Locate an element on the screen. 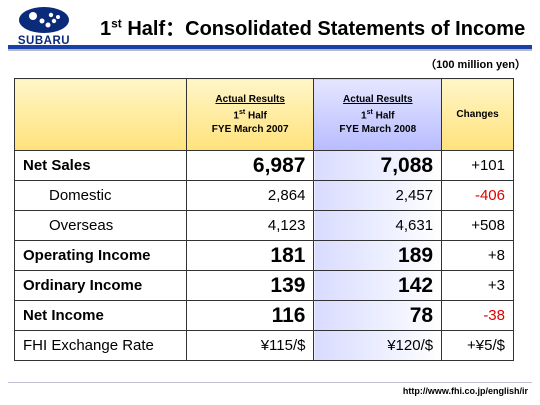 This screenshot has height=405, width=540. title-sup: st is located at coordinates (116, 23).